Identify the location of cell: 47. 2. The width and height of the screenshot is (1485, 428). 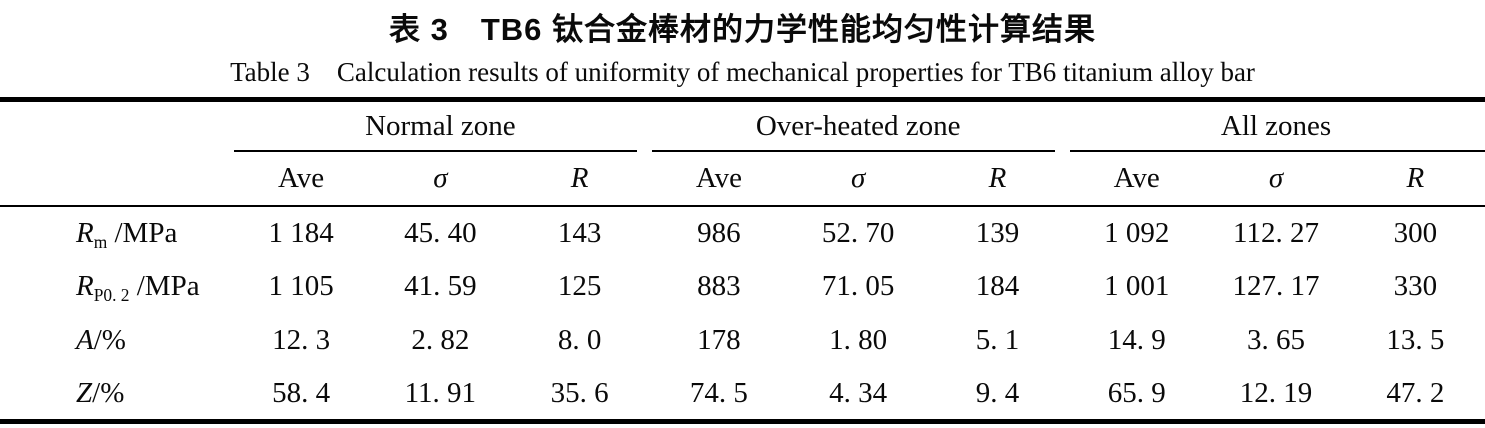
(1415, 392).